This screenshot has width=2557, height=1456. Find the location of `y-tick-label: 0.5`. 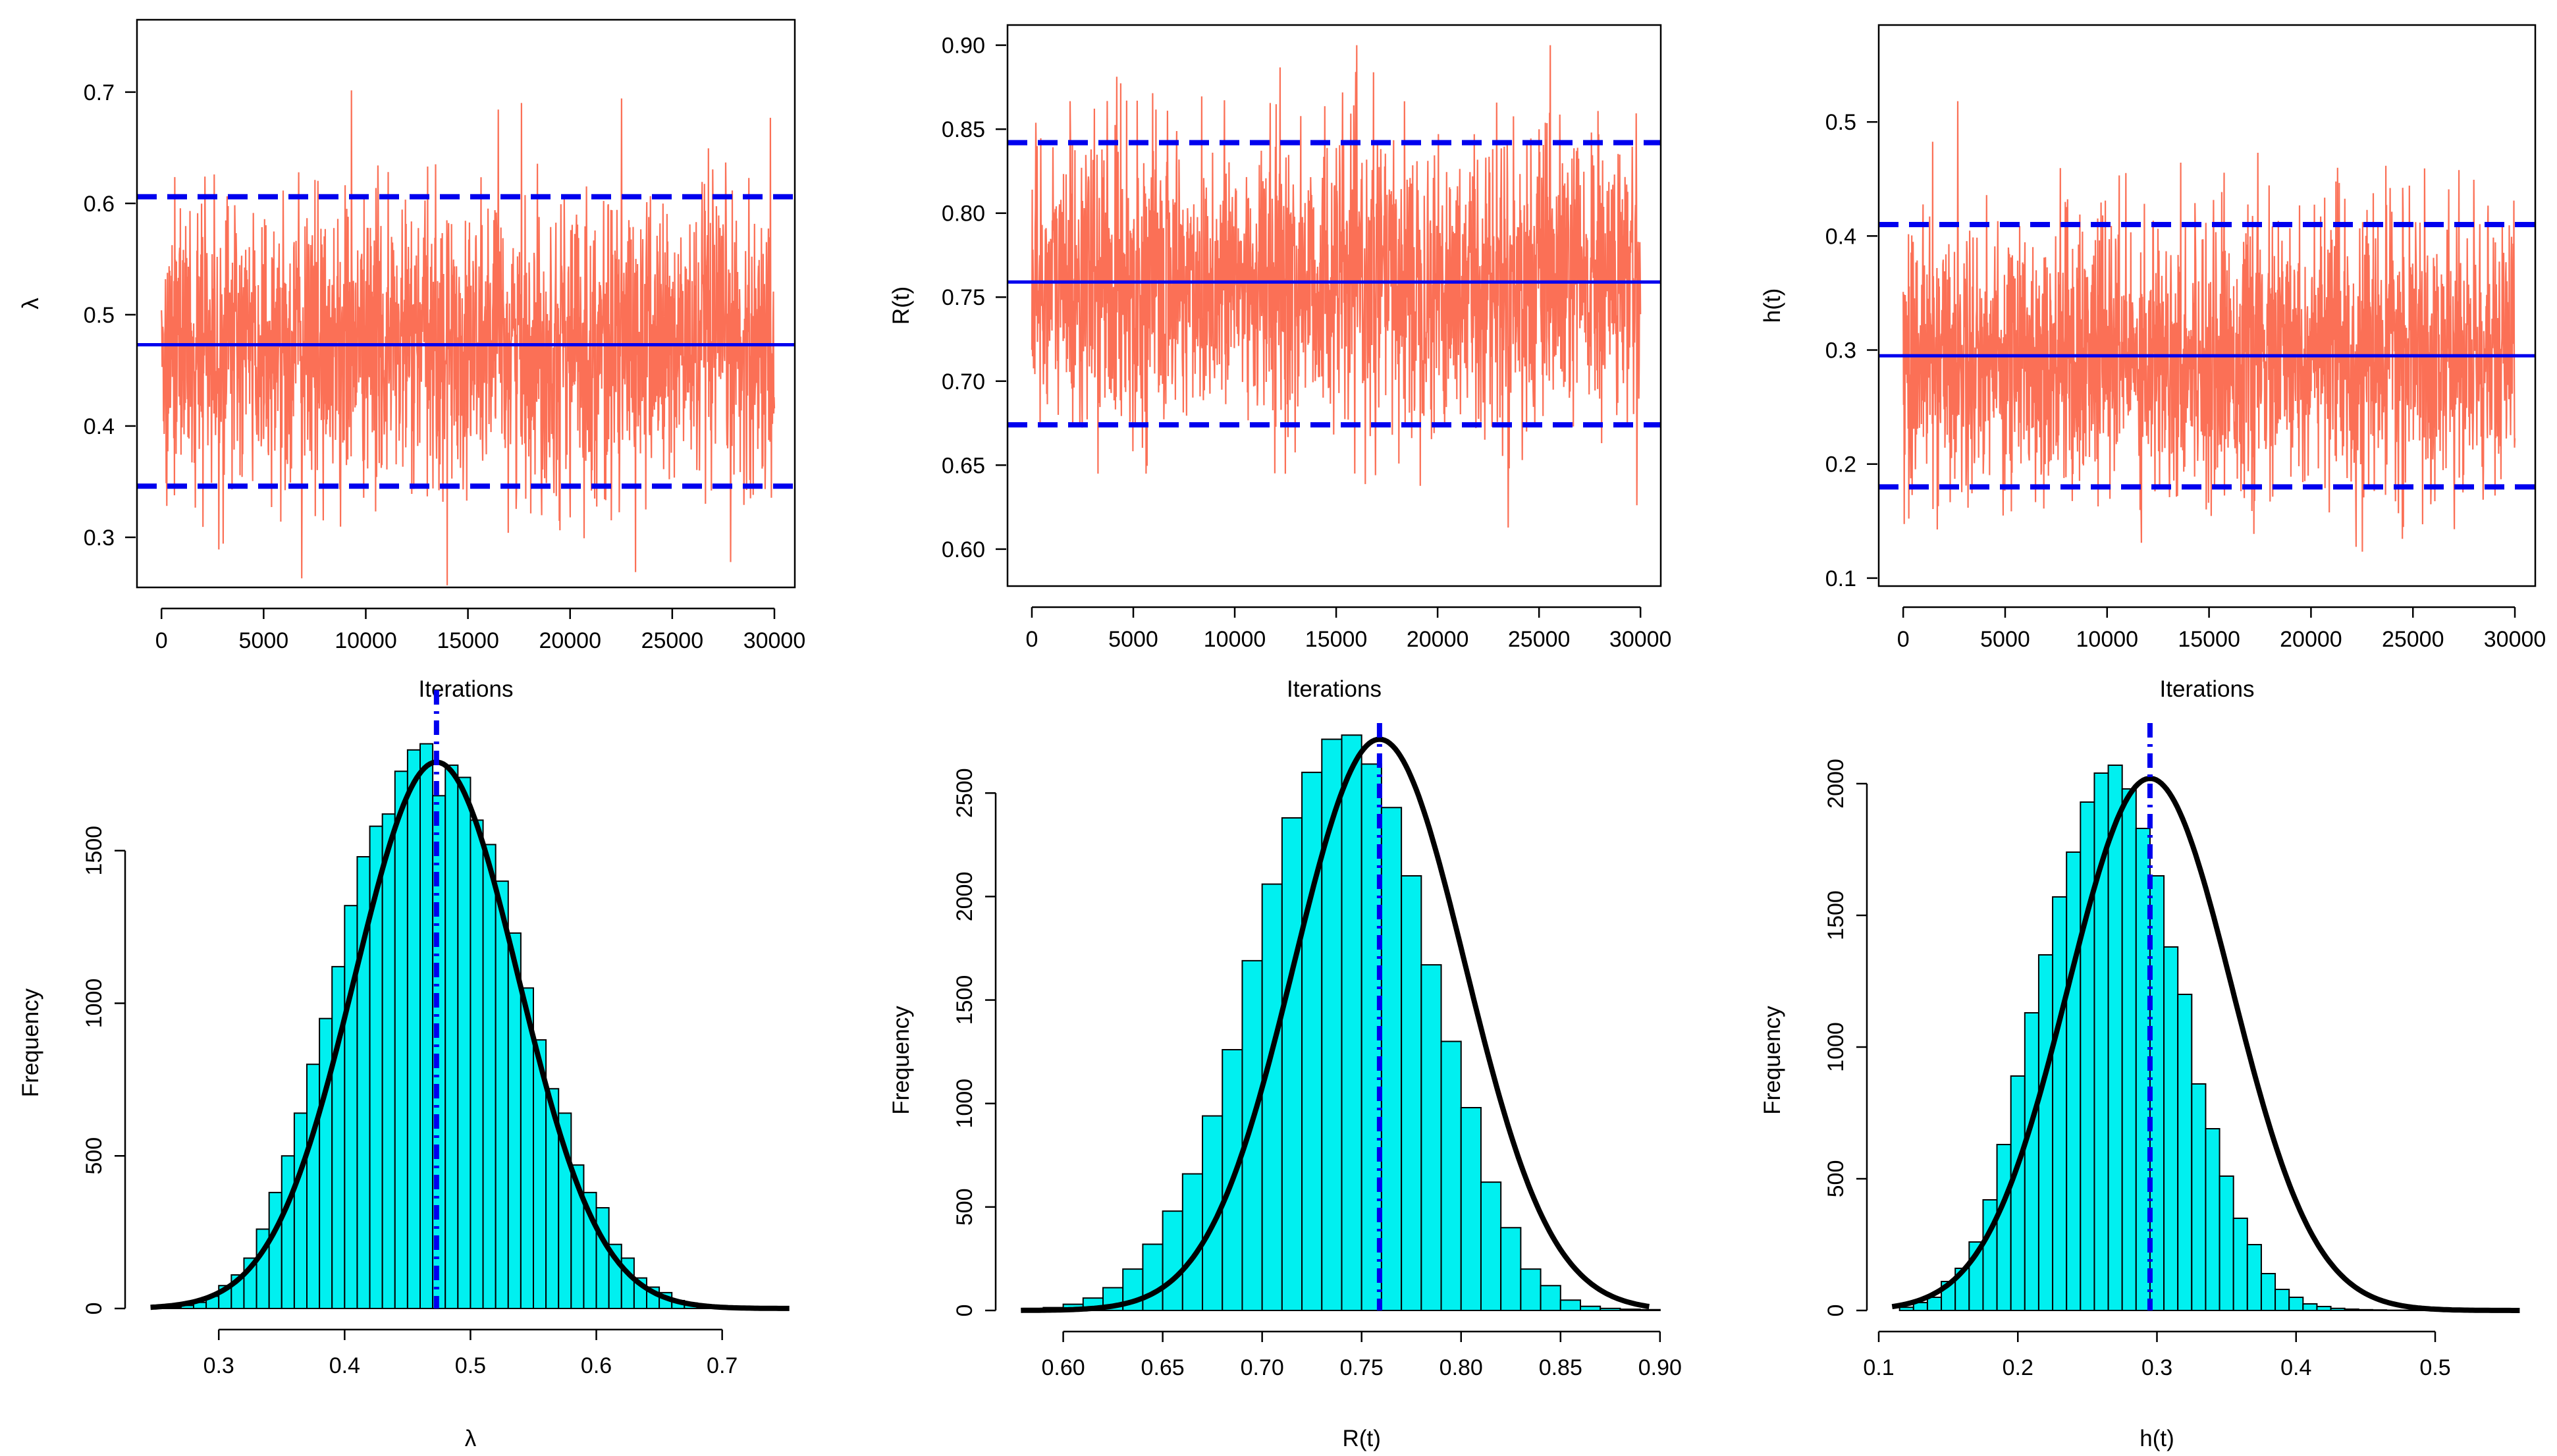

y-tick-label: 0.5 is located at coordinates (1840, 122).